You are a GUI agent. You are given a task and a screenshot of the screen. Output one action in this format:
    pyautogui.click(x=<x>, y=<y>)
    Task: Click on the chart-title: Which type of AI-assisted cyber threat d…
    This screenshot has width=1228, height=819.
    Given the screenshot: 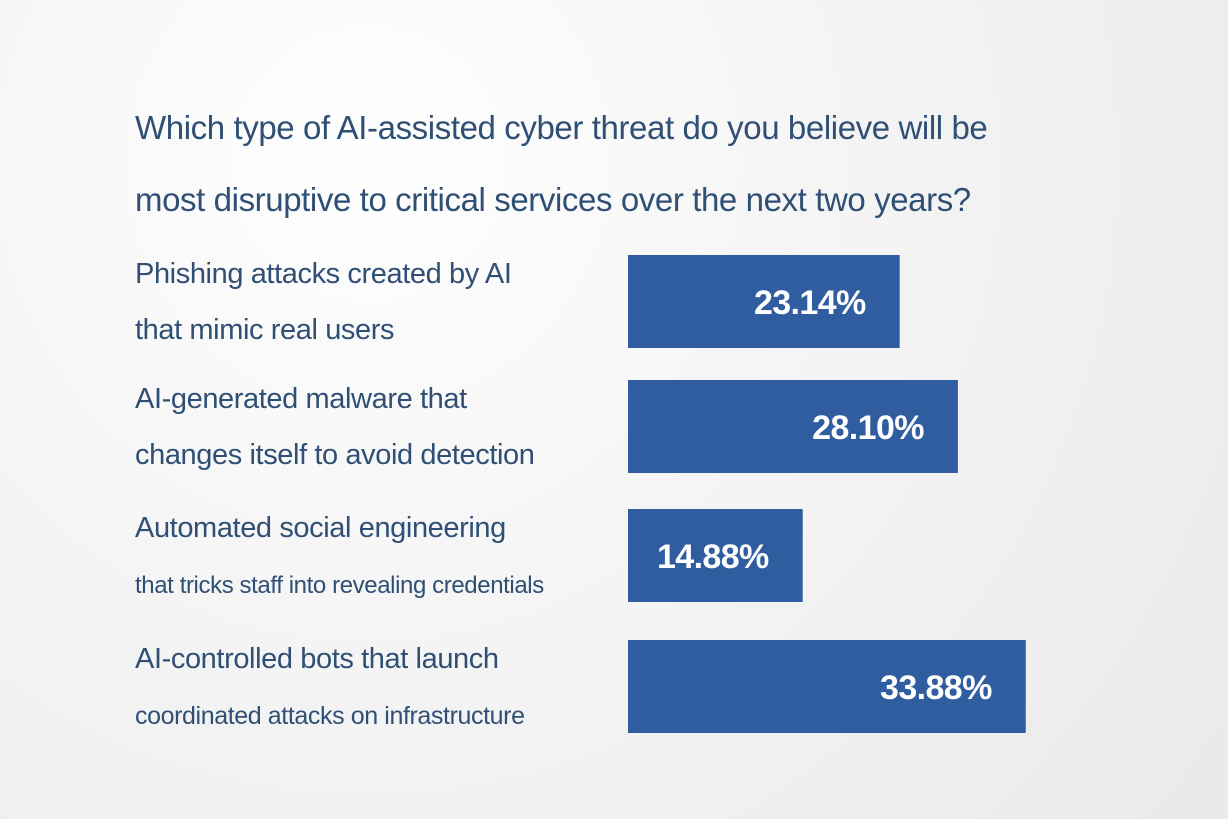 What is the action you would take?
    pyautogui.click(x=561, y=163)
    